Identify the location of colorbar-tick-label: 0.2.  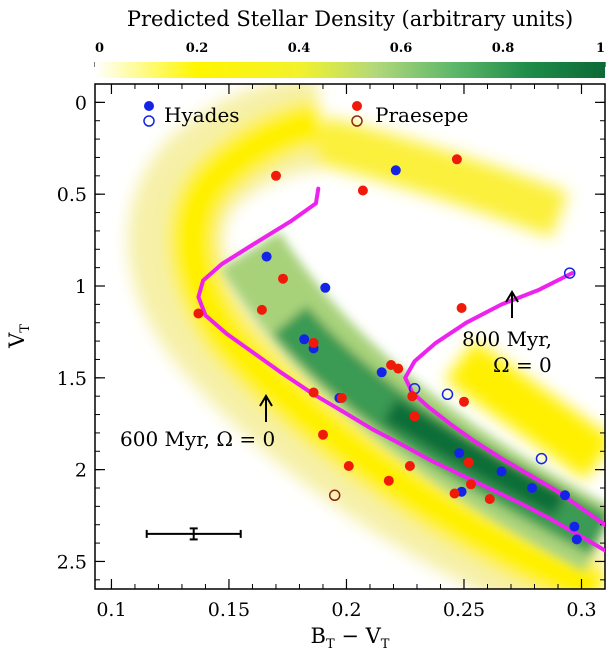
(197, 48).